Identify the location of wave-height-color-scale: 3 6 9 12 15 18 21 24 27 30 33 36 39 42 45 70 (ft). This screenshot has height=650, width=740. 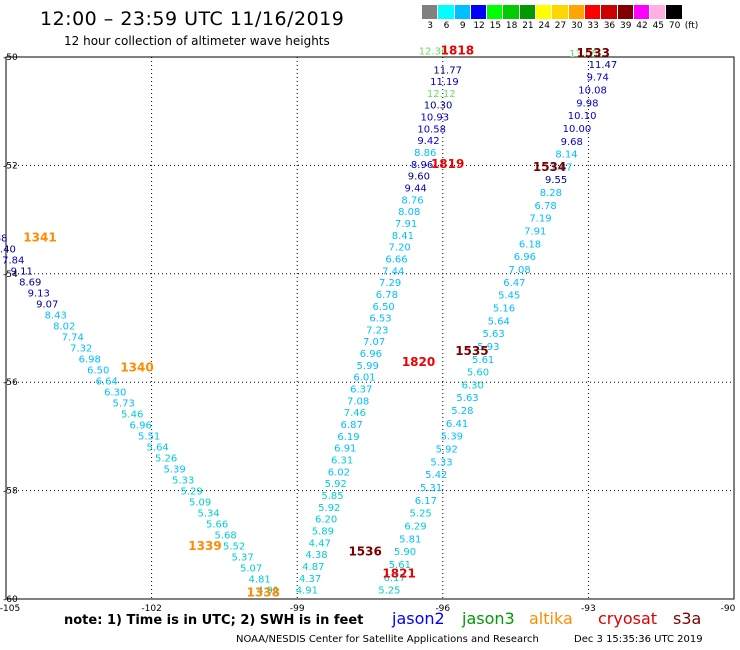
(560, 18).